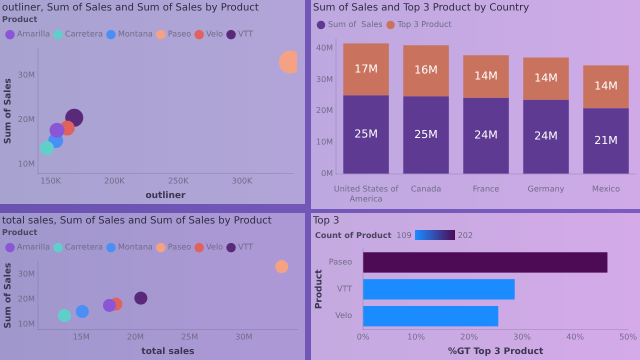 The image size is (640, 360). Describe the element at coordinates (606, 140) in the screenshot. I see `data-label: 21M` at that location.